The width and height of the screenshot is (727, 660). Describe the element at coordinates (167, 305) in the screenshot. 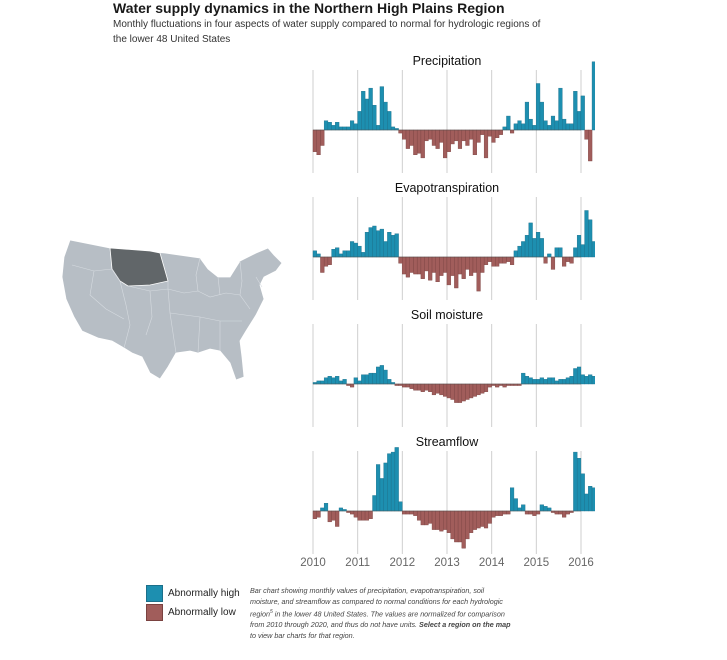

I see `map-region-borders` at that location.